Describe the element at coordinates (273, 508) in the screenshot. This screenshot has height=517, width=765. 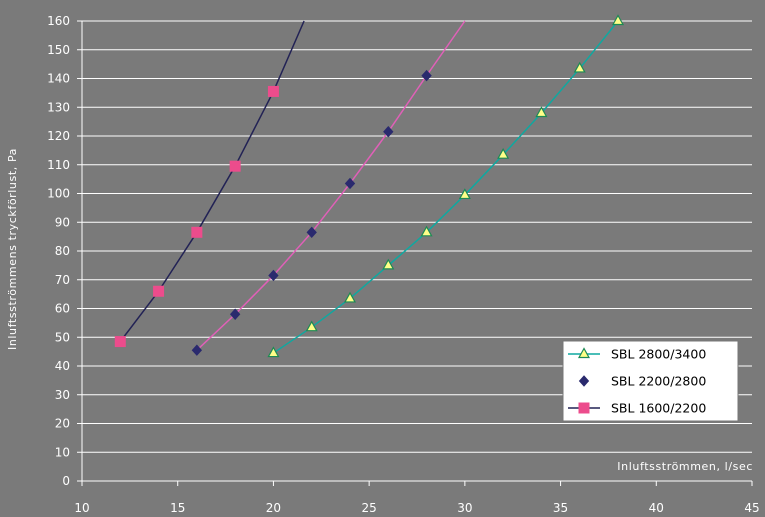
I see `x-tick-label: 20` at that location.